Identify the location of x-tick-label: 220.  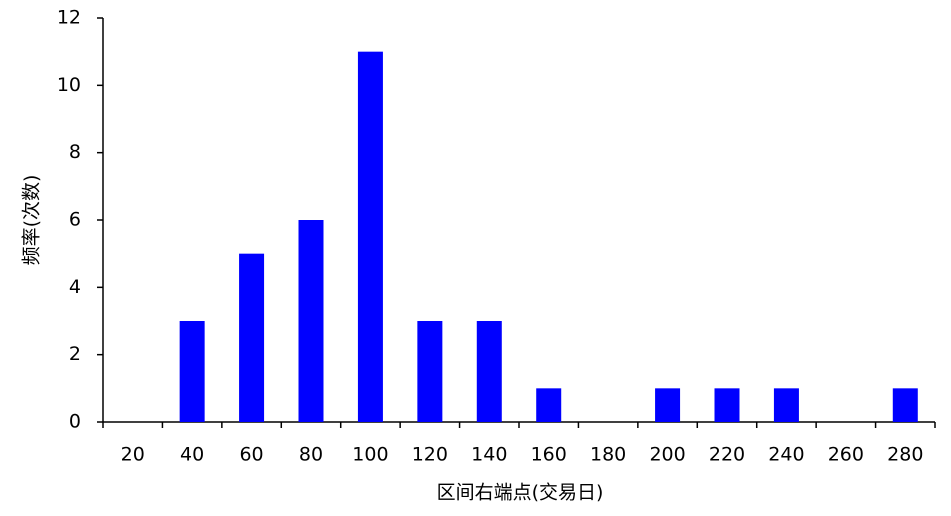
(727, 455).